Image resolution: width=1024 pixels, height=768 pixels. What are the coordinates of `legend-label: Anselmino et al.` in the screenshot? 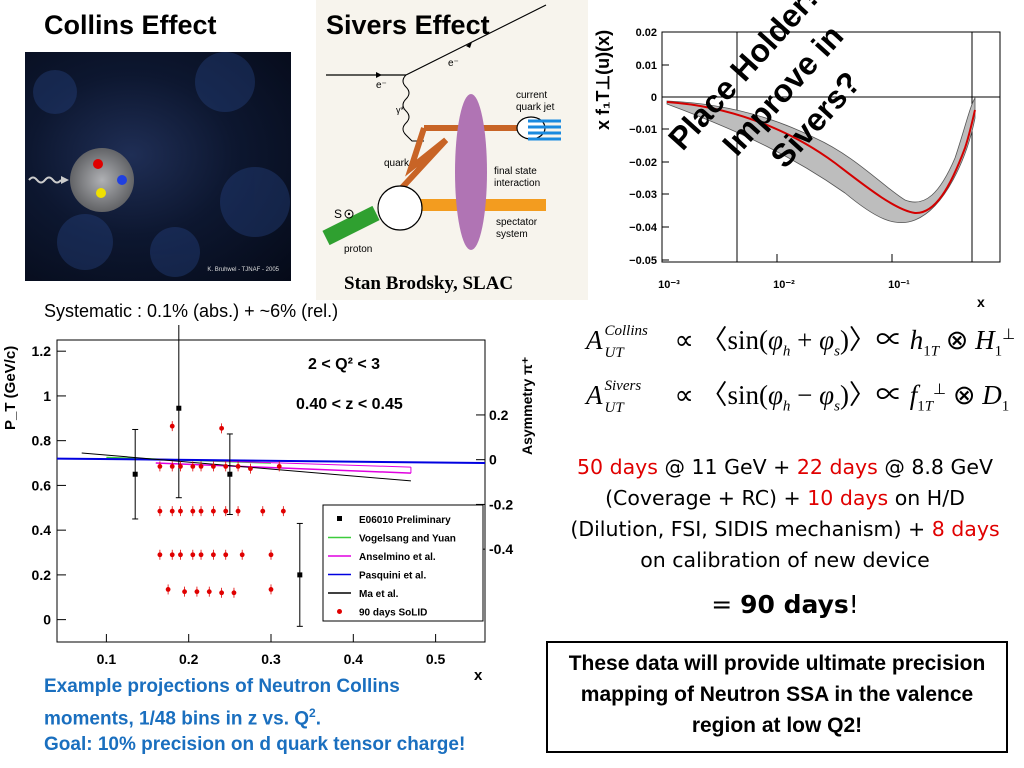 It's located at (397, 557).